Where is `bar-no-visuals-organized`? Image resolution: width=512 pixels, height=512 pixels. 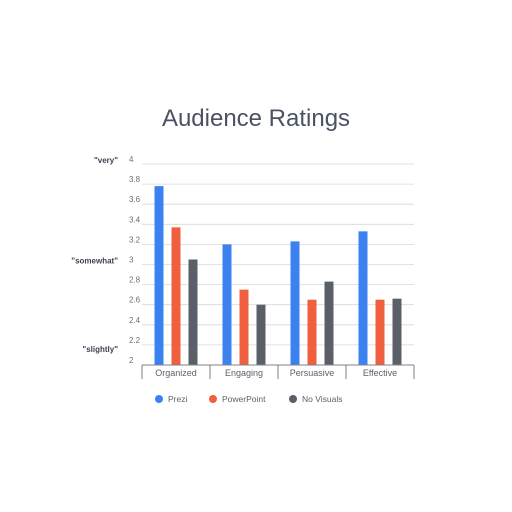 bar-no-visuals-organized is located at coordinates (193, 312).